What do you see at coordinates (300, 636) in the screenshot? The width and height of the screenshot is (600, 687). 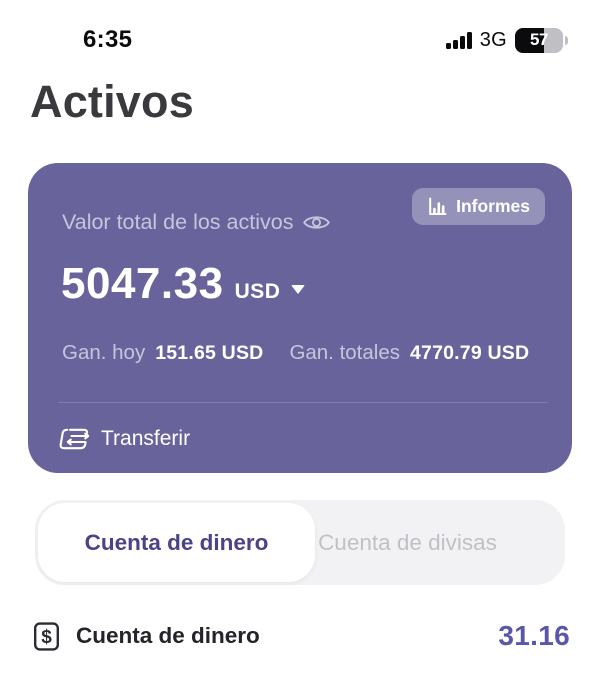 I see `account-list-item: $ Cuenta de dinero 31.16` at bounding box center [300, 636].